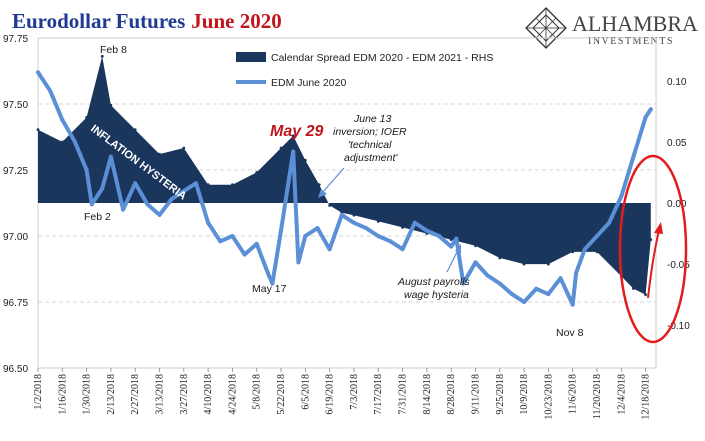  What do you see at coordinates (308, 83) in the screenshot?
I see `legend-label-edm: EDM June 2020` at bounding box center [308, 83].